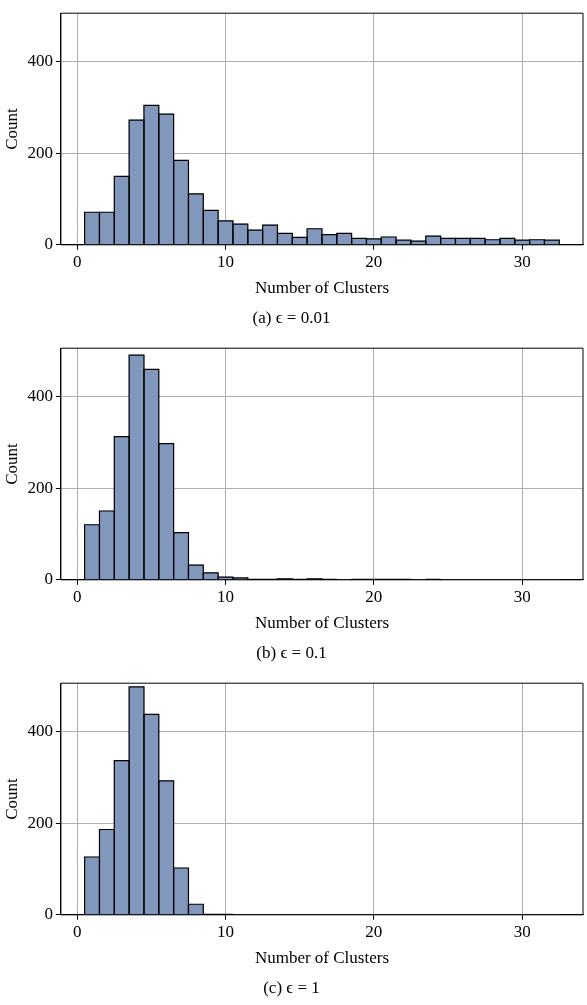 This screenshot has height=1005, width=587. What do you see at coordinates (291, 988) in the screenshot?
I see `text: (c) ϵ = 1` at bounding box center [291, 988].